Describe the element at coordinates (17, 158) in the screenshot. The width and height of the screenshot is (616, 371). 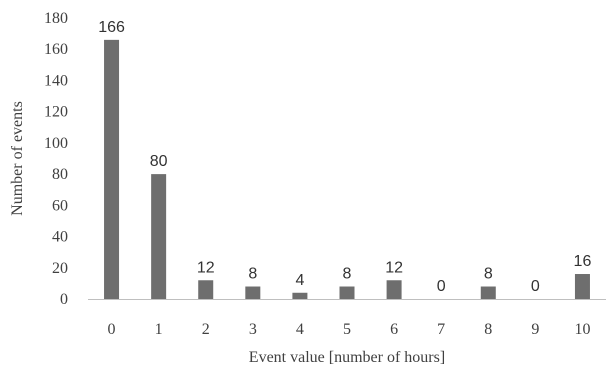
I see `y-axis-title: Number of events` at that location.